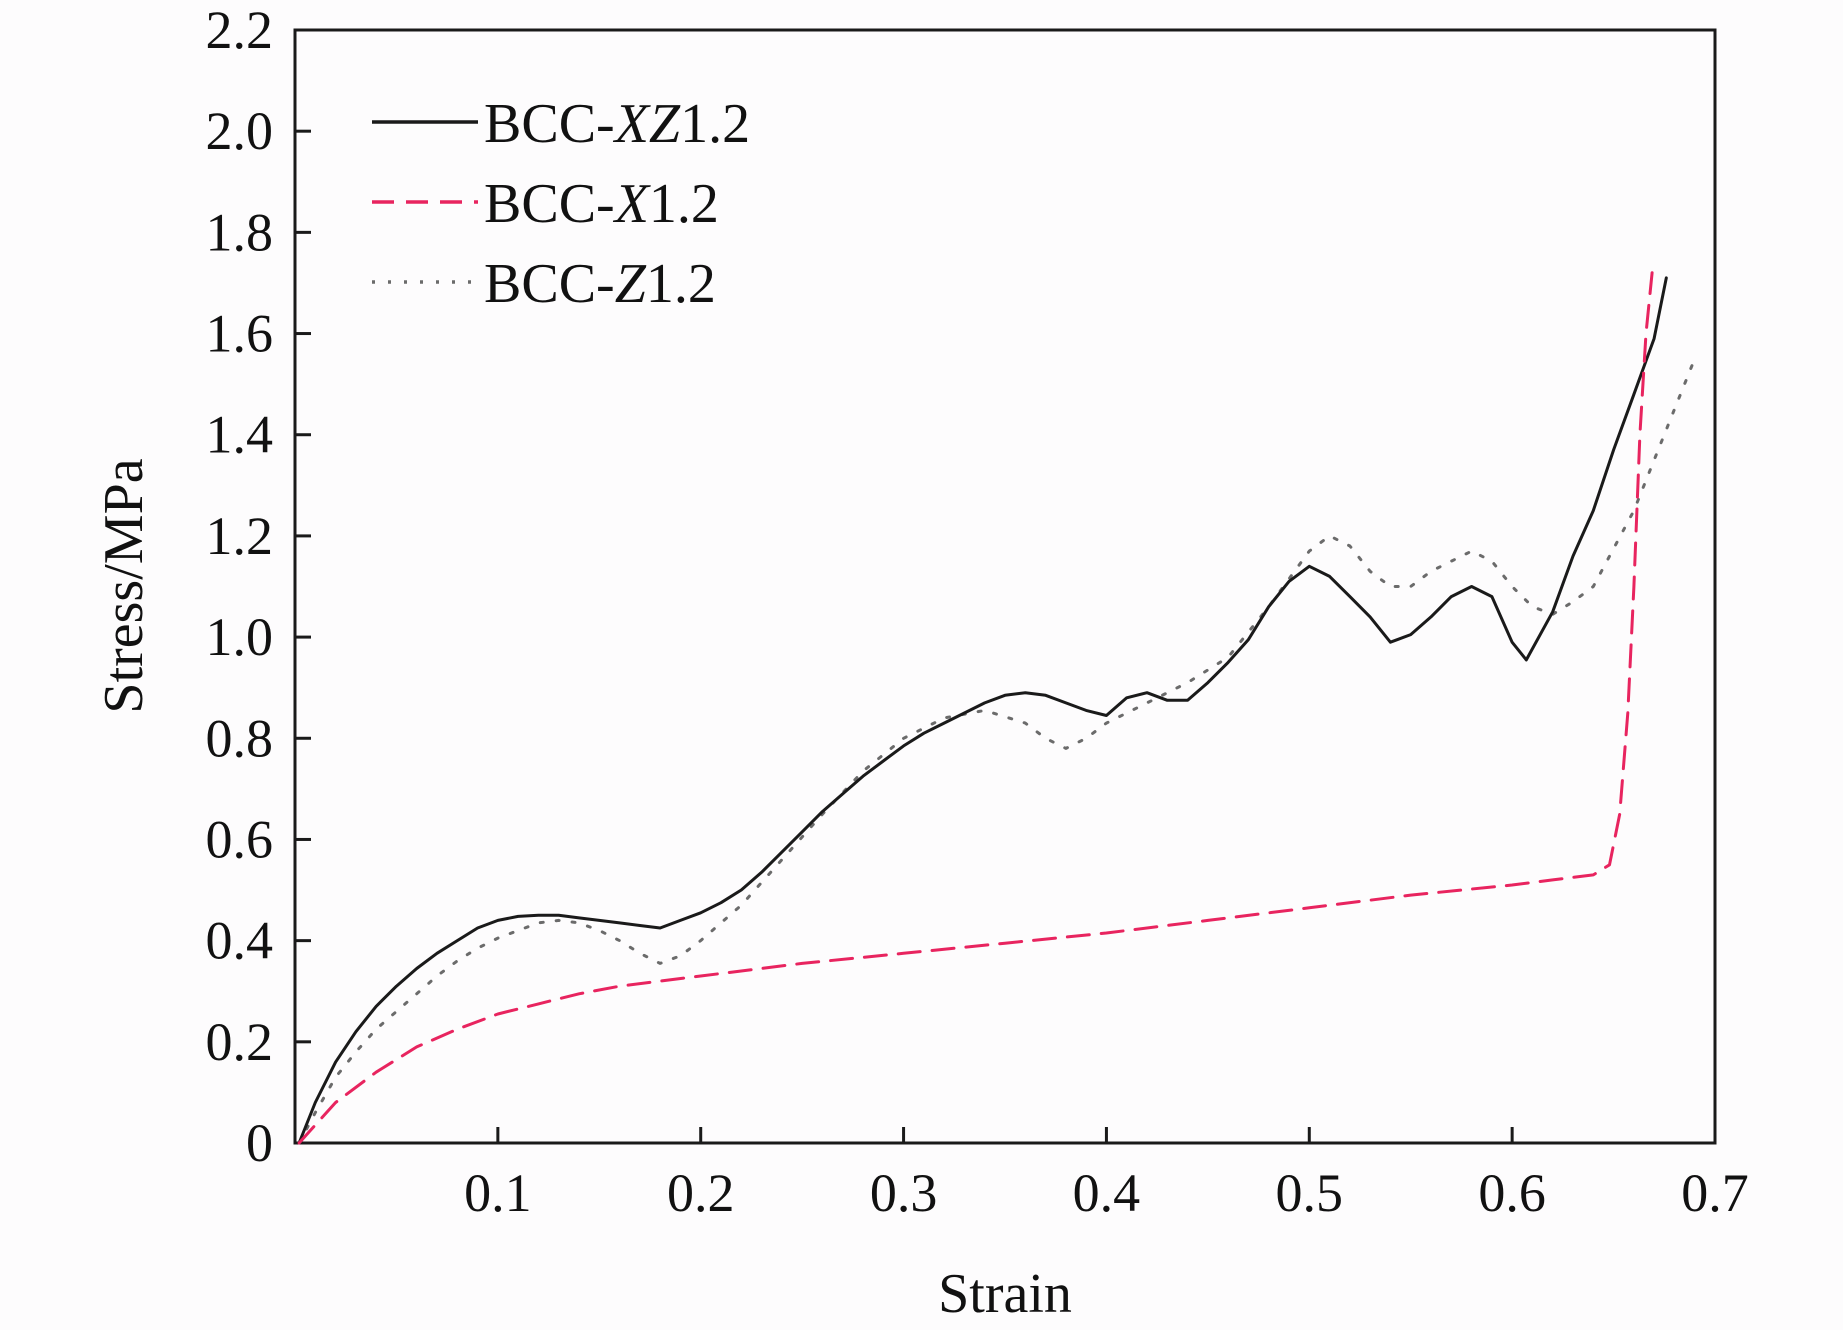 The width and height of the screenshot is (1843, 1330). I want to click on legend-label: BCC-X1.2, so click(601, 204).